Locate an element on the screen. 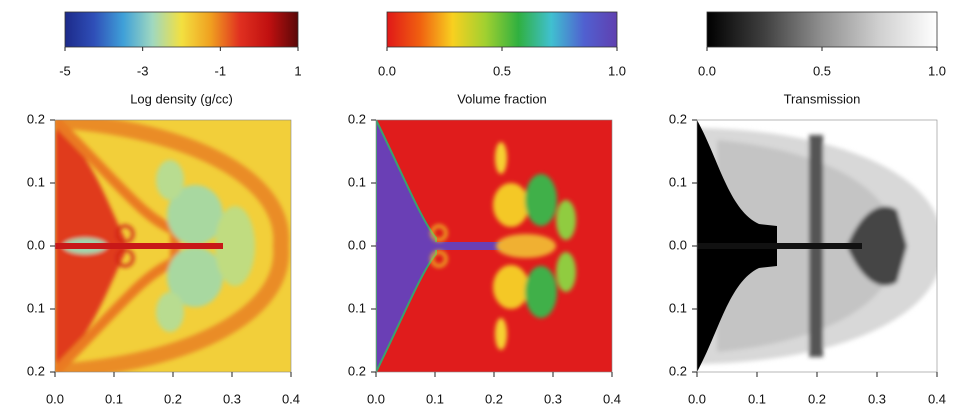 The image size is (965, 419). volume-image is located at coordinates (494, 246).